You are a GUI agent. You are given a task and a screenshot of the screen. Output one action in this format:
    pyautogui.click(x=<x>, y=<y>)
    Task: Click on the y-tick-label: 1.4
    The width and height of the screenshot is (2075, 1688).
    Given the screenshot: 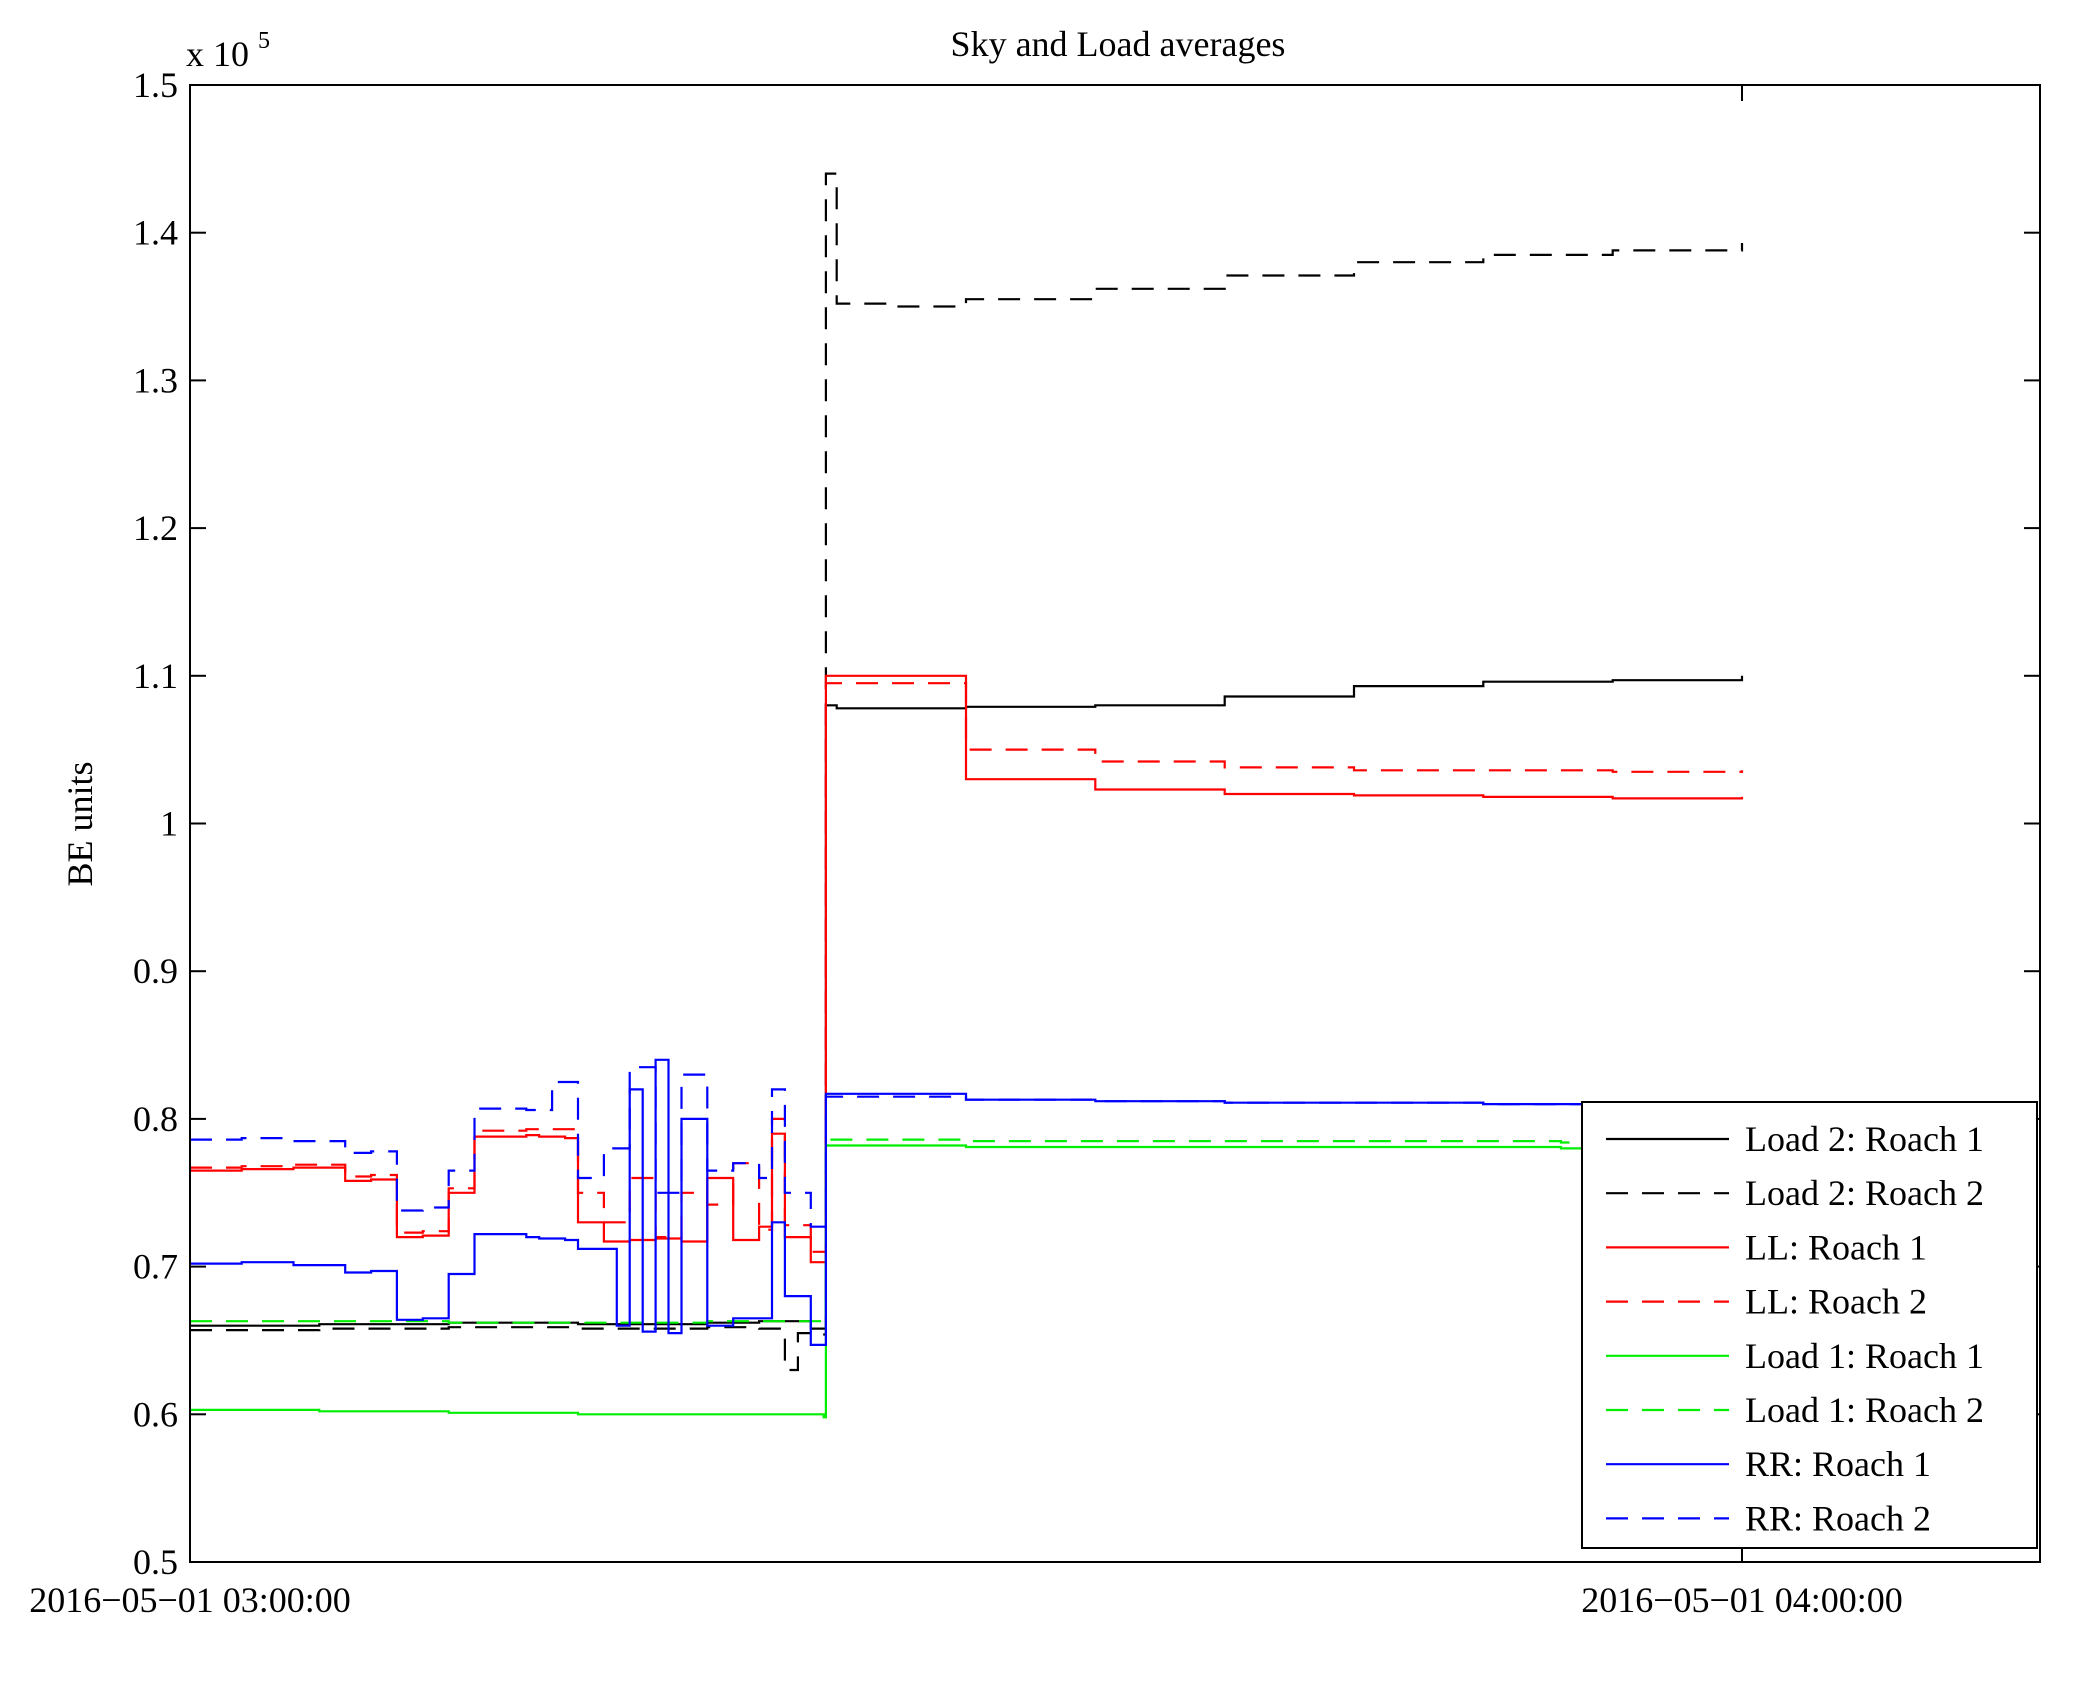 What is the action you would take?
    pyautogui.click(x=155, y=233)
    